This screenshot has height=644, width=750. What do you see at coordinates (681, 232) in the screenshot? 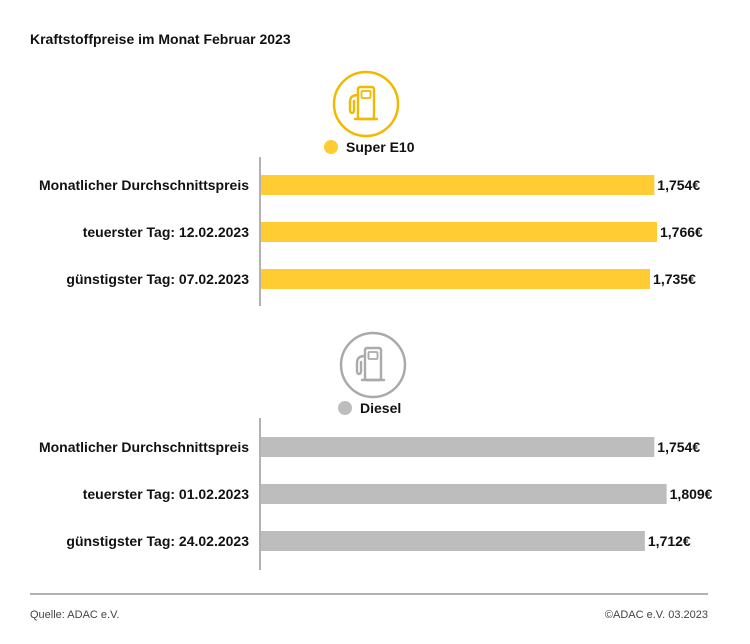
I see `value-label: 1,766€` at bounding box center [681, 232].